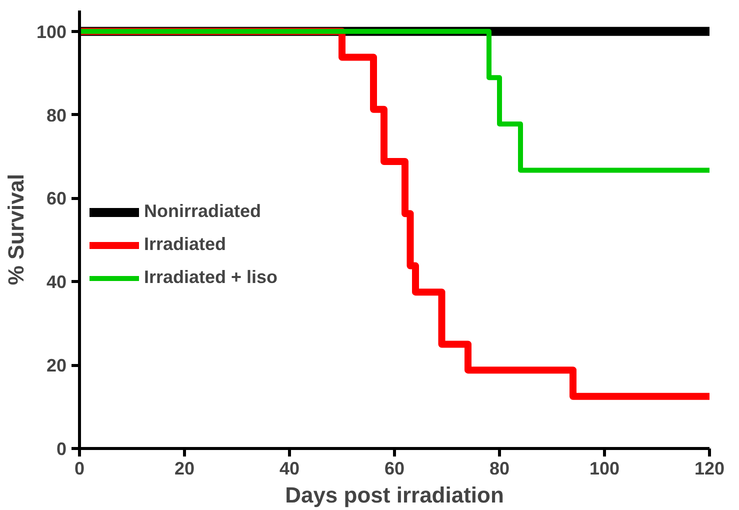  Describe the element at coordinates (394, 495) in the screenshot. I see `x-axis-title: Days post irradiation` at that location.